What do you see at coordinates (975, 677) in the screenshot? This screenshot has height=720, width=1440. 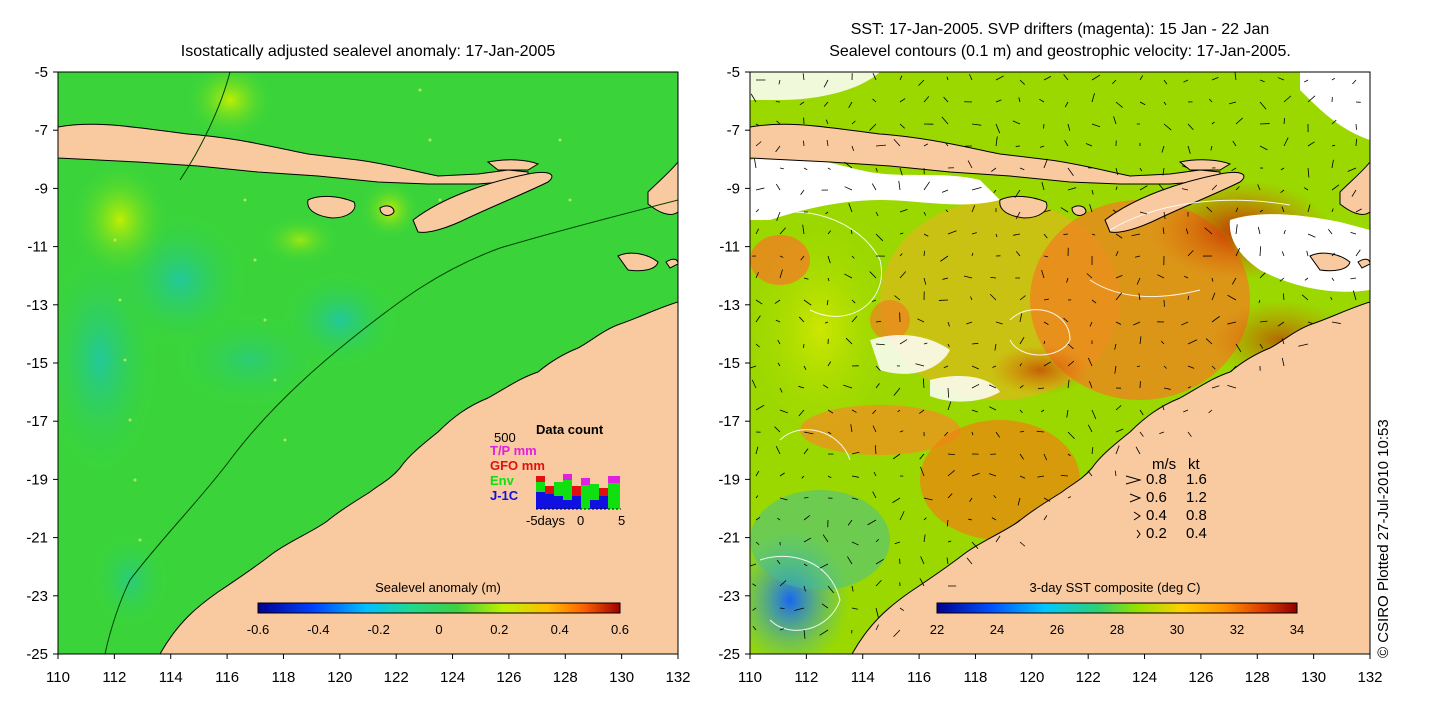 I see `x-tick-label: 118` at bounding box center [975, 677].